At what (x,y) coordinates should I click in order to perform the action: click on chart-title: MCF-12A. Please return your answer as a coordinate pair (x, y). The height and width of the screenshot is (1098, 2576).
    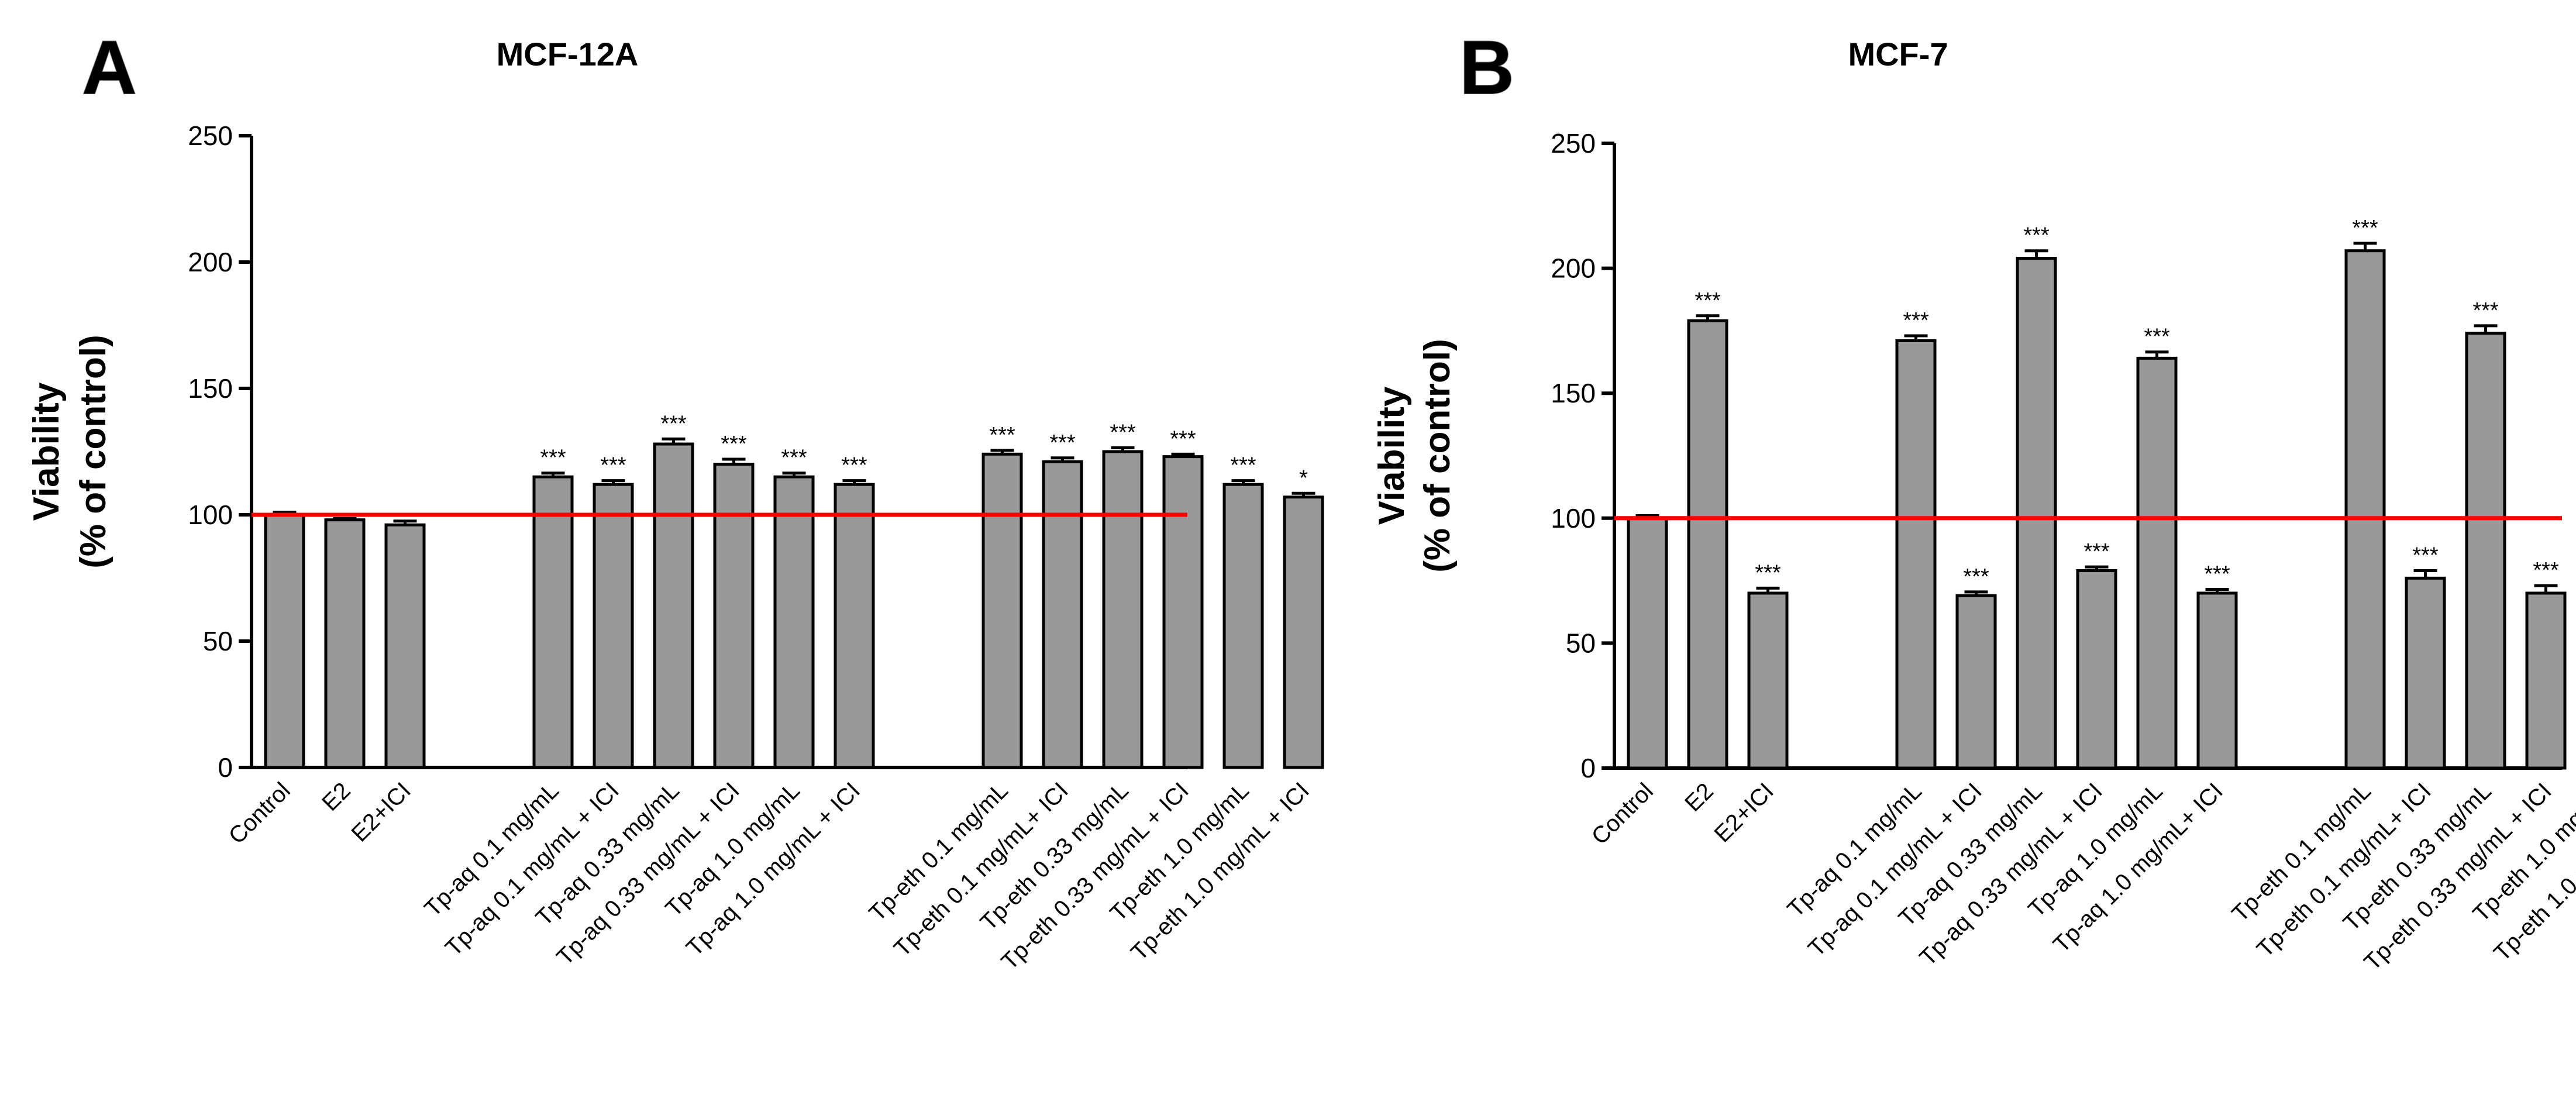
    Looking at the image, I should click on (568, 54).